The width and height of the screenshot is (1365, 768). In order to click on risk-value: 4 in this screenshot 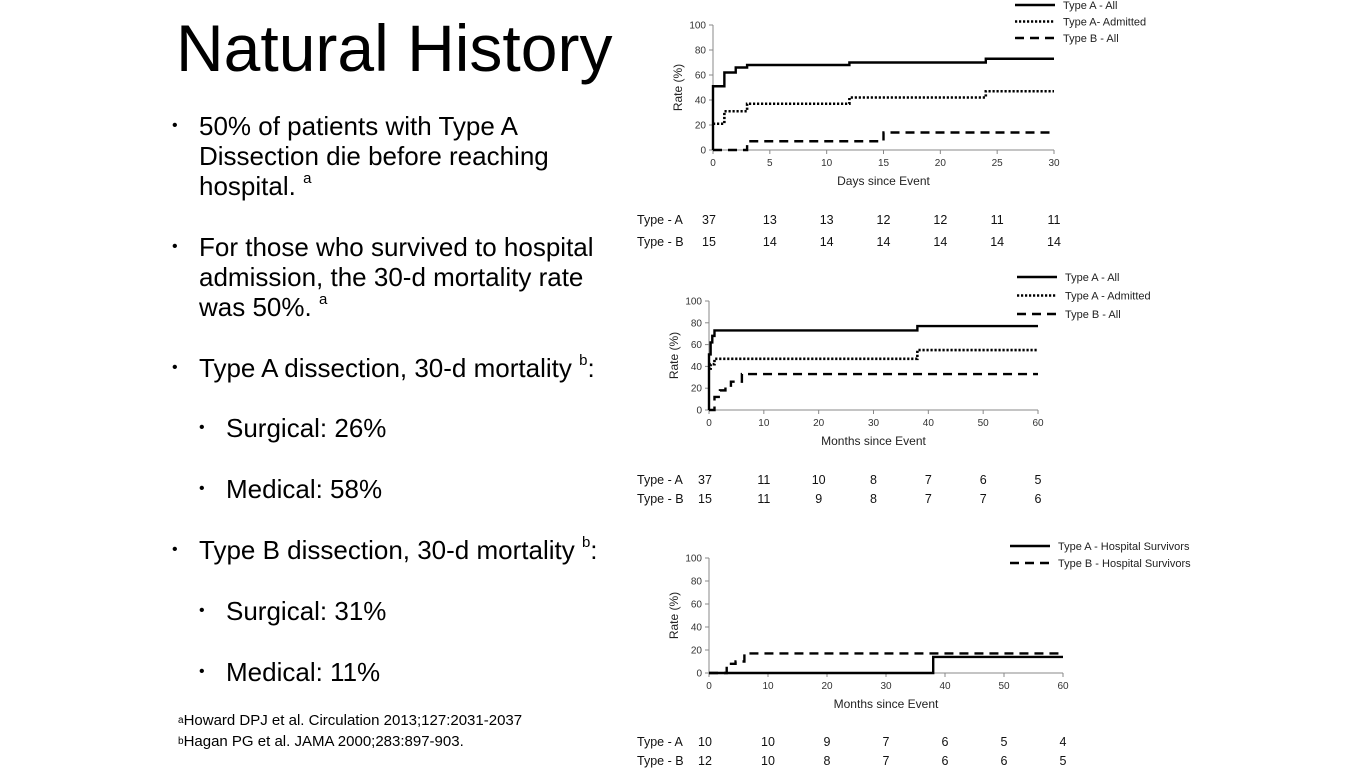, I will do `click(1063, 742)`.